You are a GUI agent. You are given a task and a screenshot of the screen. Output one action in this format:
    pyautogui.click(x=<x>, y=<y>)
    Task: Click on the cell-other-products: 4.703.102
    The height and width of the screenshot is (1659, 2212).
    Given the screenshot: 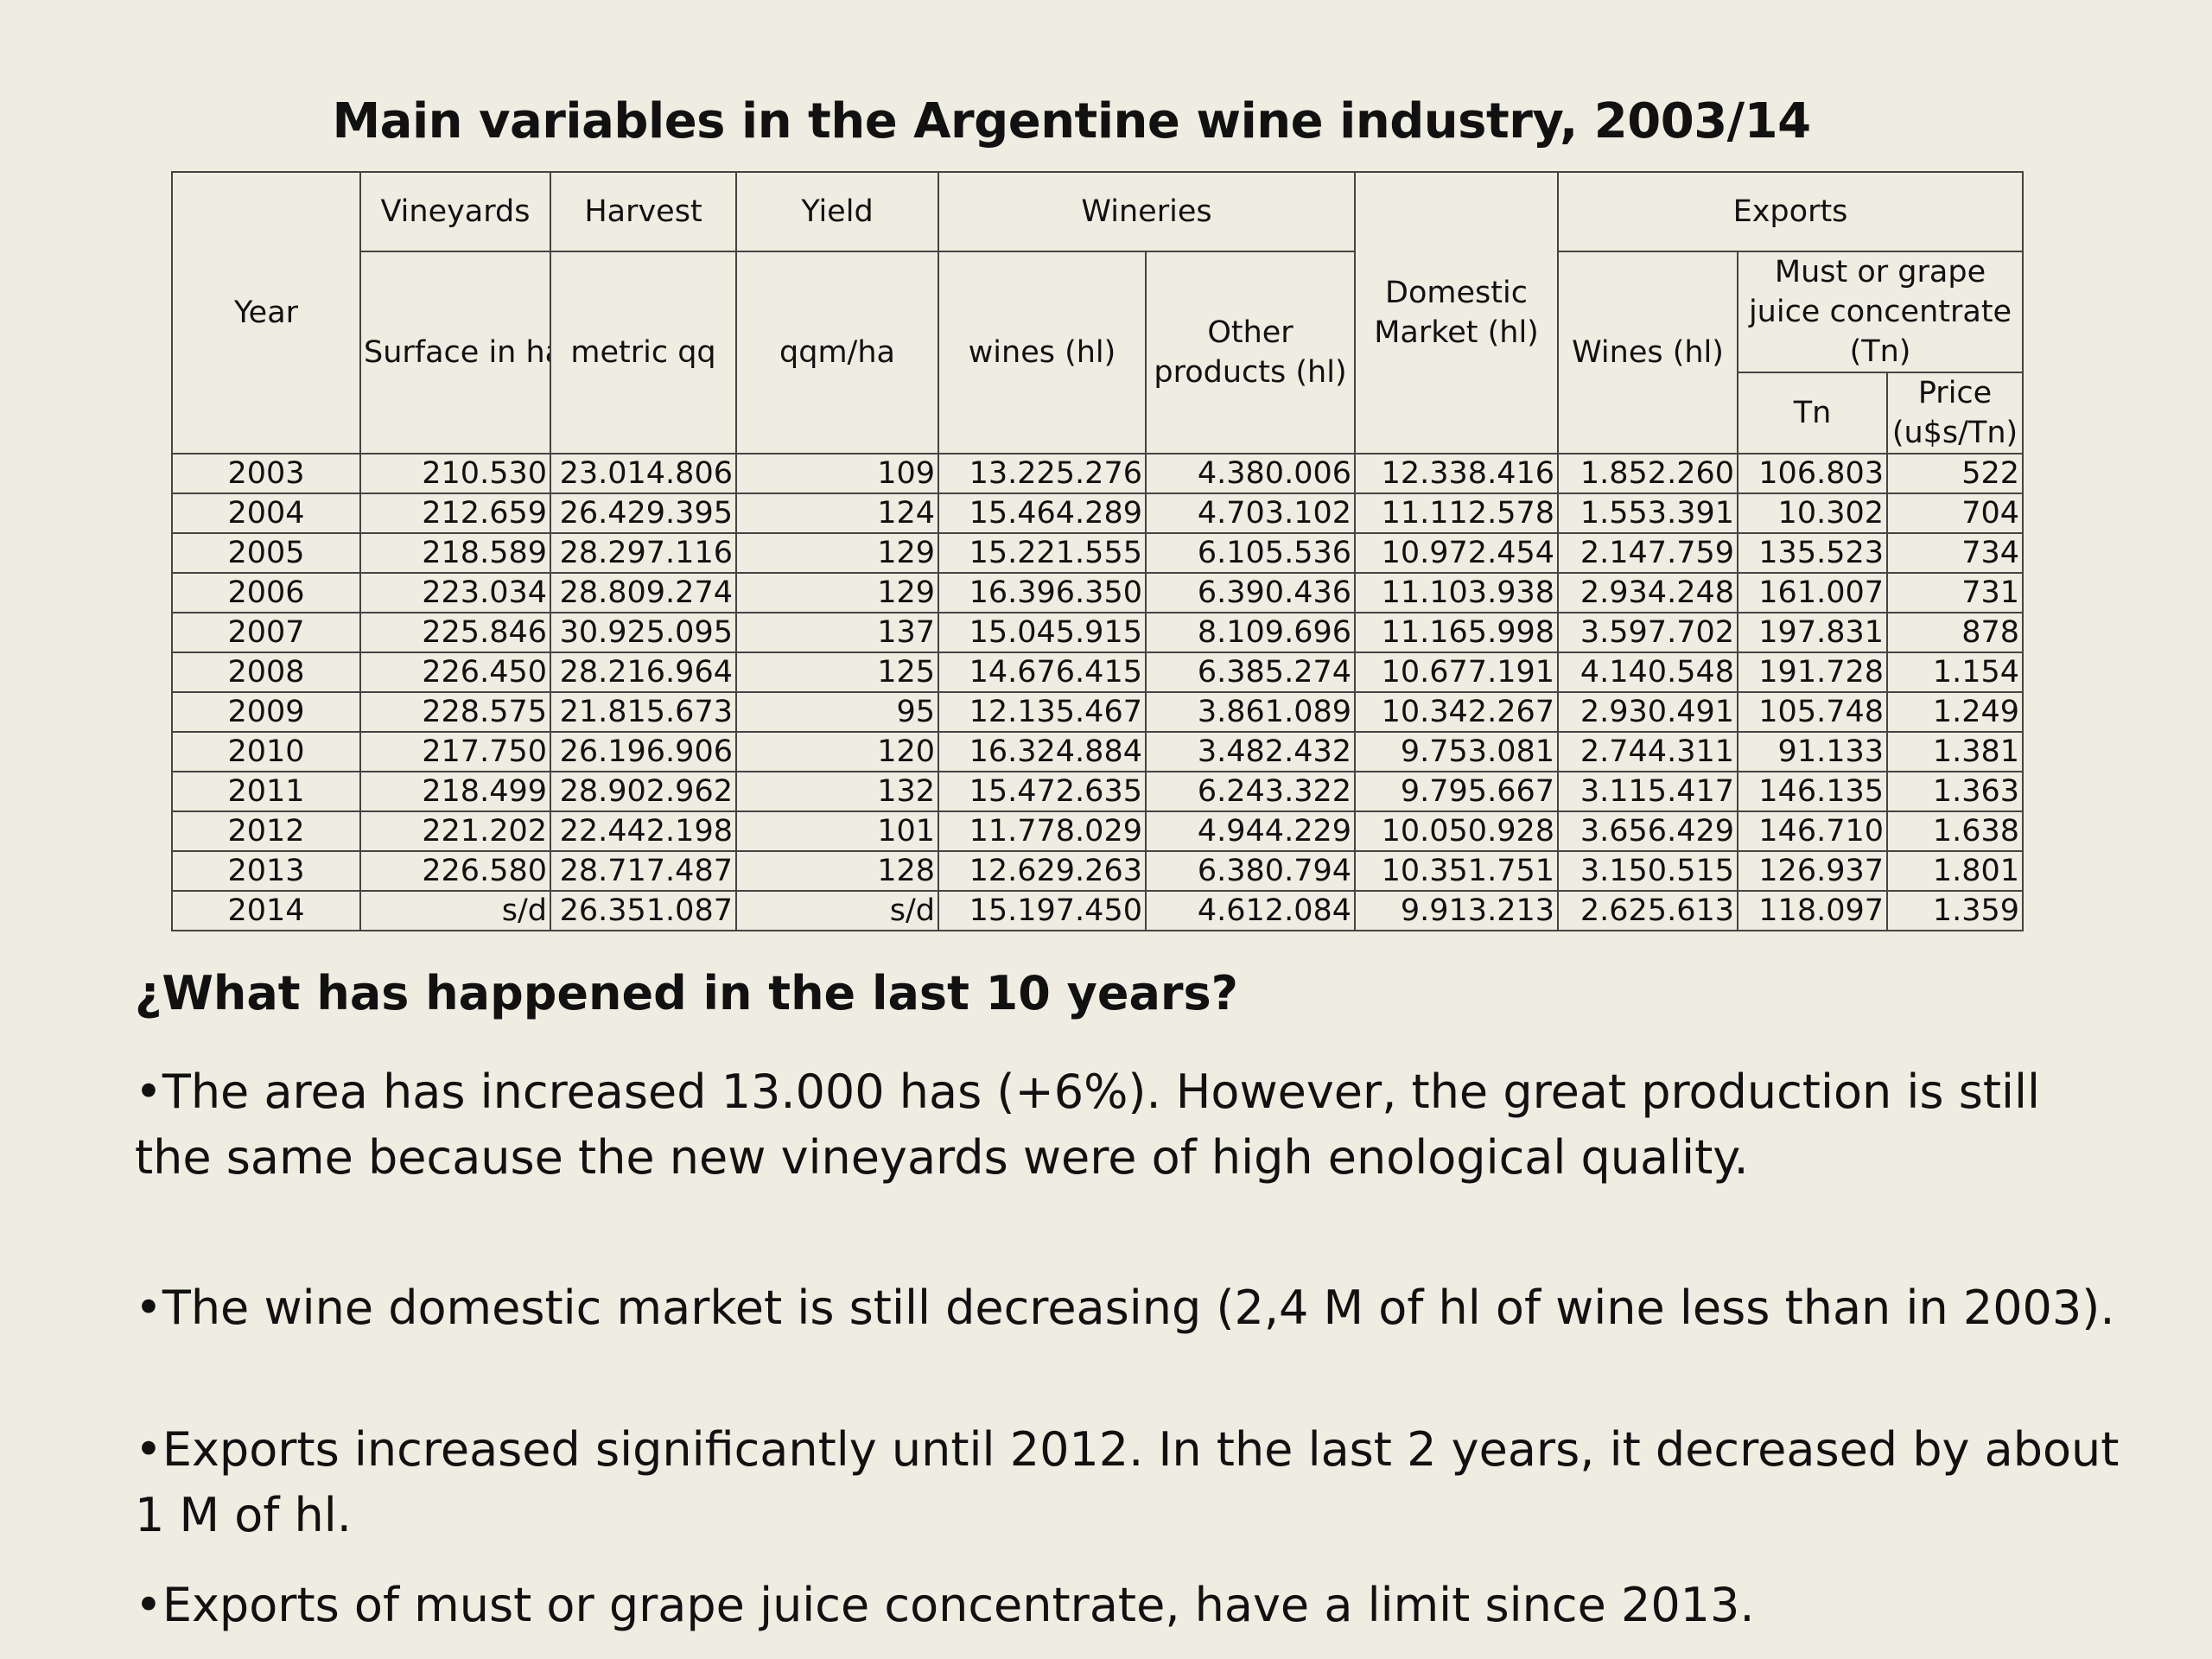 What is the action you would take?
    pyautogui.click(x=1250, y=513)
    